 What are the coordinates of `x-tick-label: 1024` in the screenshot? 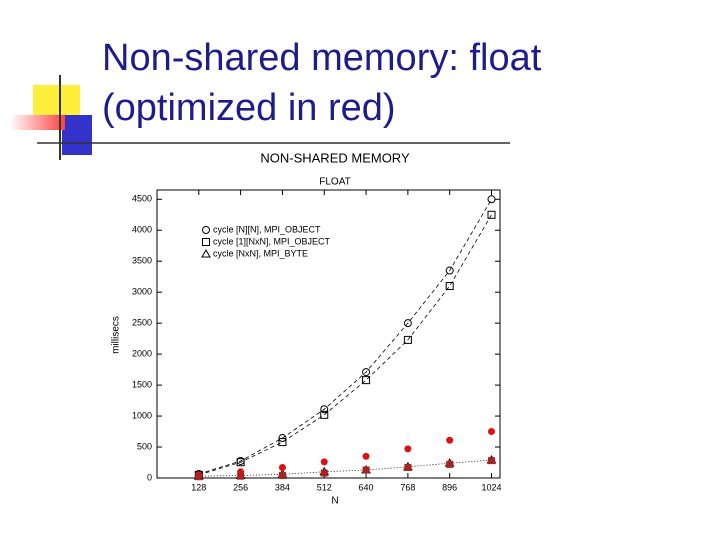 It's located at (491, 487).